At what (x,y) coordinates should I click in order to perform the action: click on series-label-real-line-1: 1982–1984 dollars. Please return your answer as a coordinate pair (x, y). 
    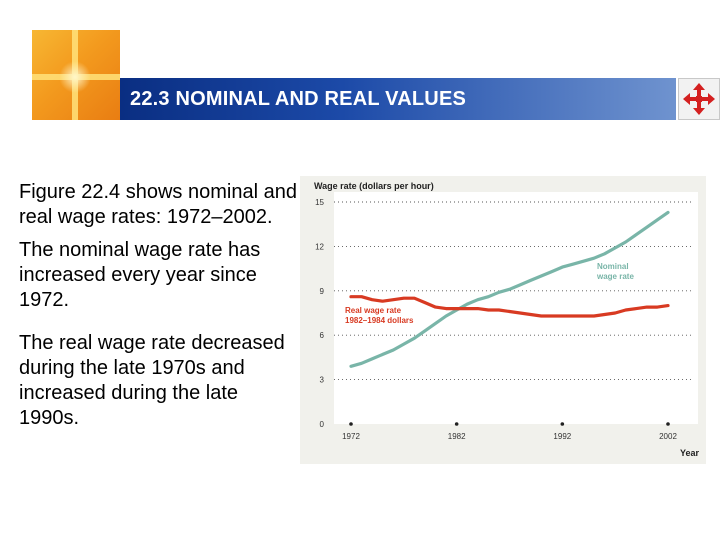
    Looking at the image, I should click on (379, 320).